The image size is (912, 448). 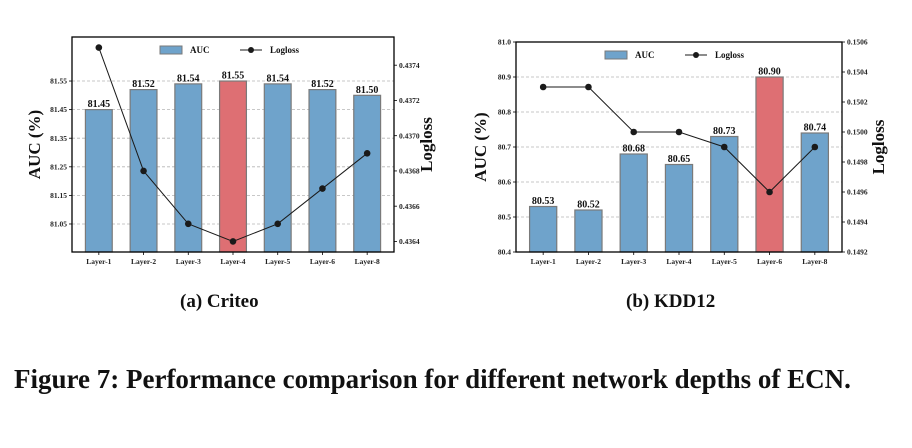 I want to click on y-tick-label: 81.45, so click(x=58, y=109).